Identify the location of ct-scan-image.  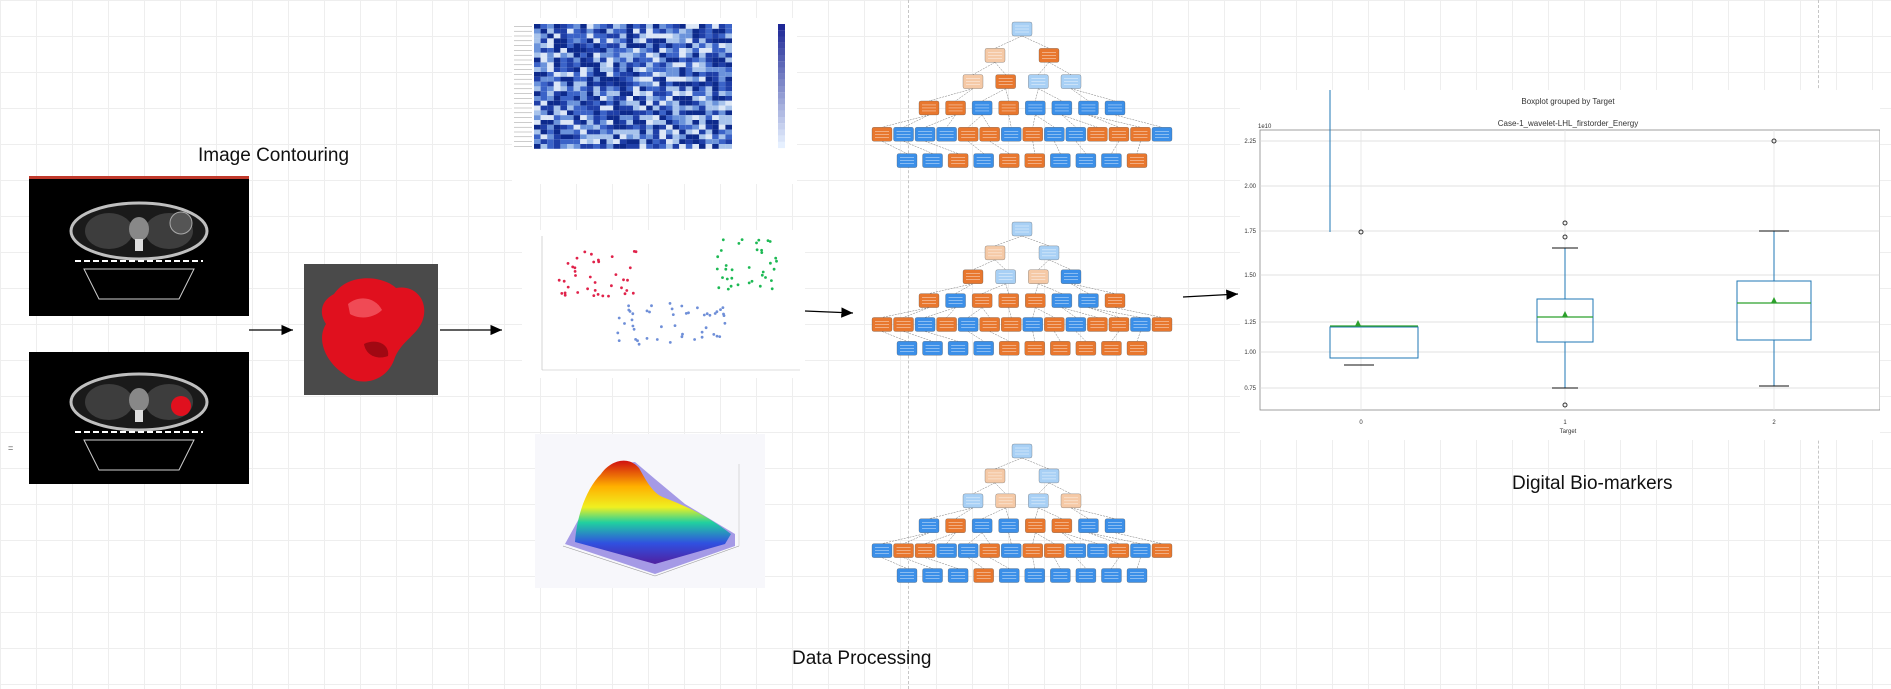
(139, 246).